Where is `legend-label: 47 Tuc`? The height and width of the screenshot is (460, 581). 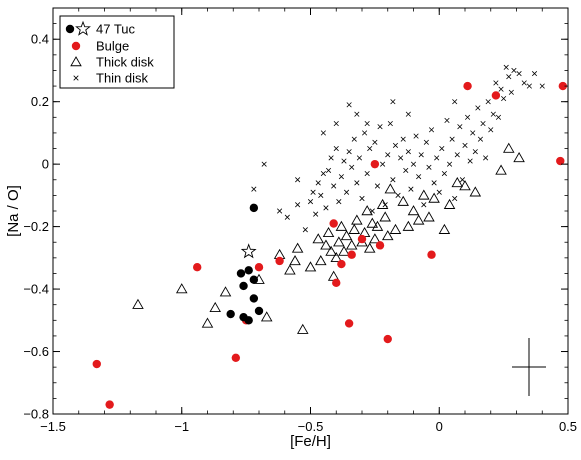
legend-label: 47 Tuc is located at coordinates (116, 29).